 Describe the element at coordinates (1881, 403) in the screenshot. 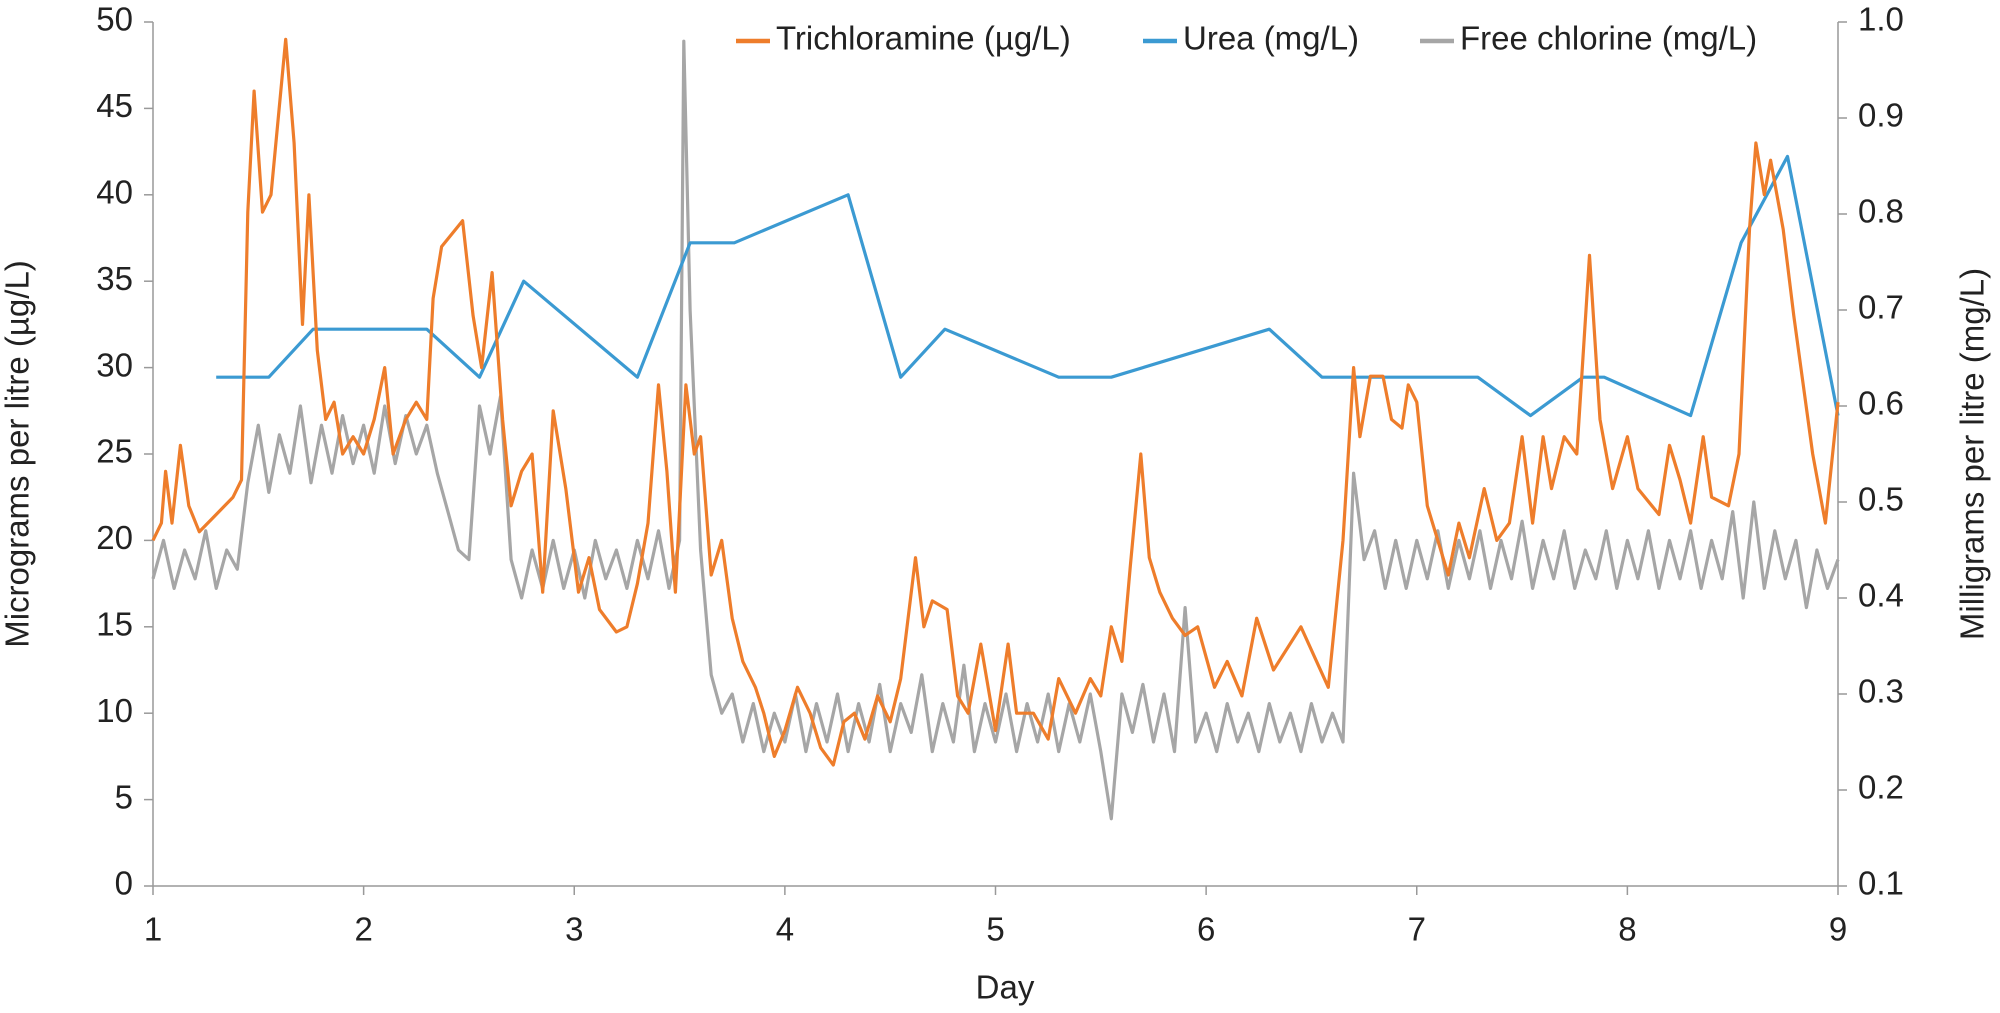

I see `y2-tick-label: 0.6` at that location.